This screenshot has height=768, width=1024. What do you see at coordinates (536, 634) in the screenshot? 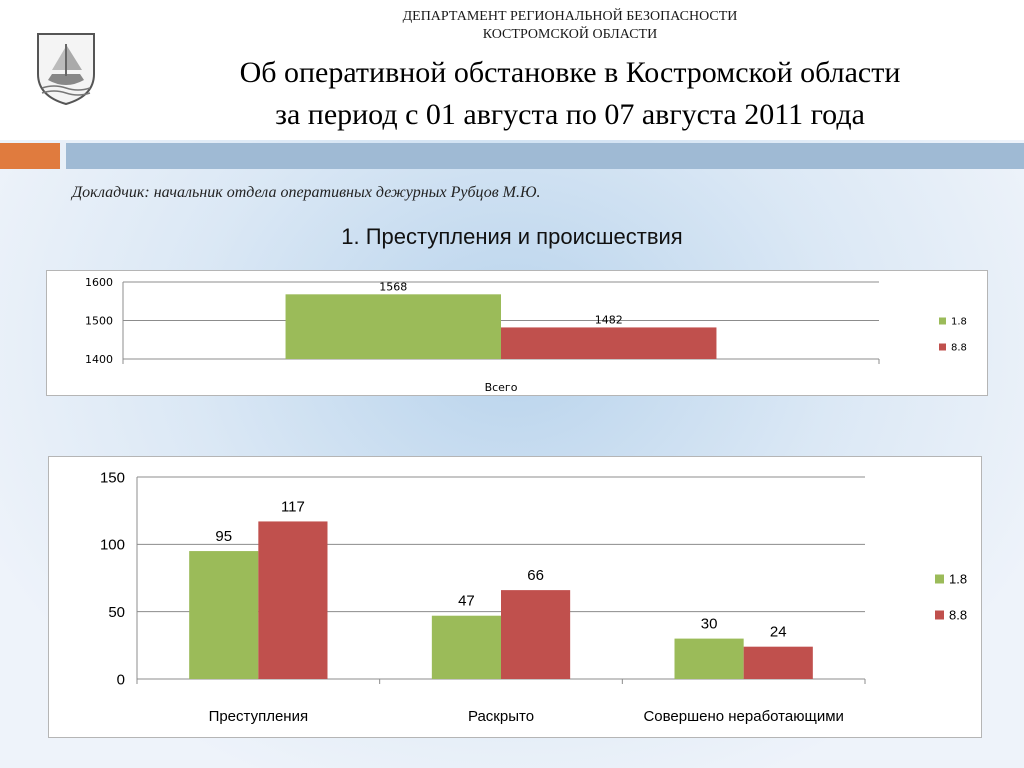
I see `bar-8.8-2` at bounding box center [536, 634].